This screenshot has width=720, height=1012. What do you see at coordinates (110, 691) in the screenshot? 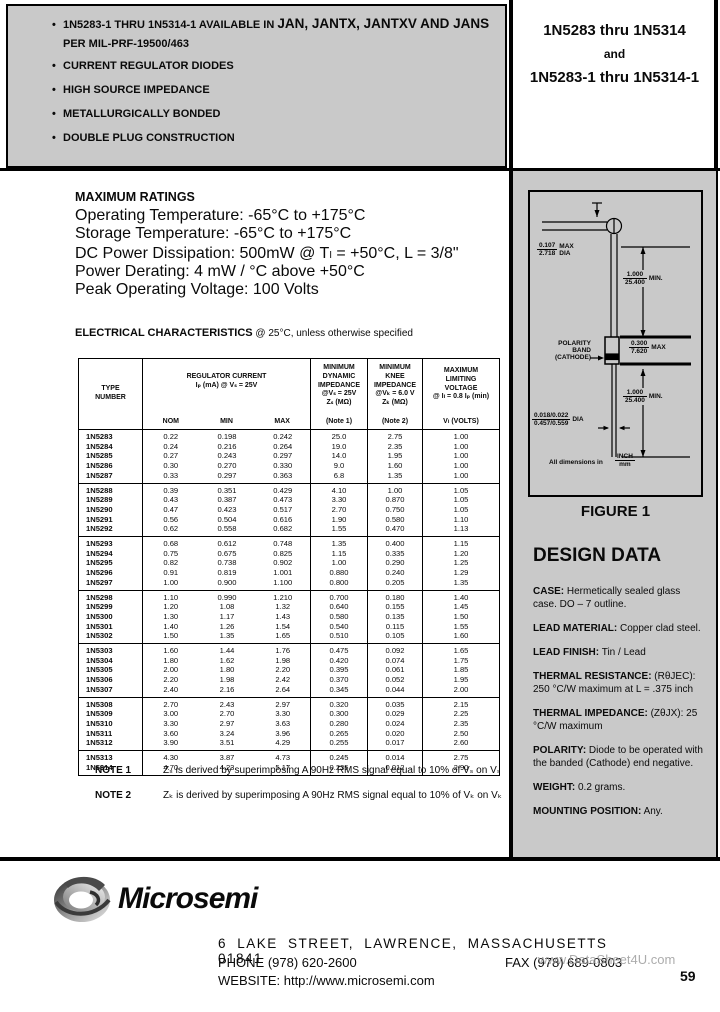
I see `type-number-cell: 1N5307` at bounding box center [110, 691].